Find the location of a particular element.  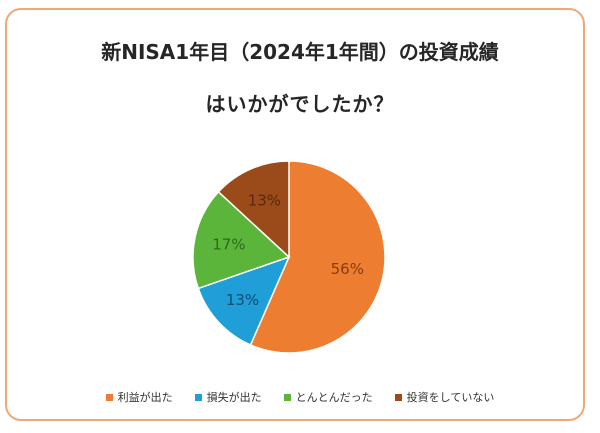

pie-label-not-investing: 13% is located at coordinates (264, 201).